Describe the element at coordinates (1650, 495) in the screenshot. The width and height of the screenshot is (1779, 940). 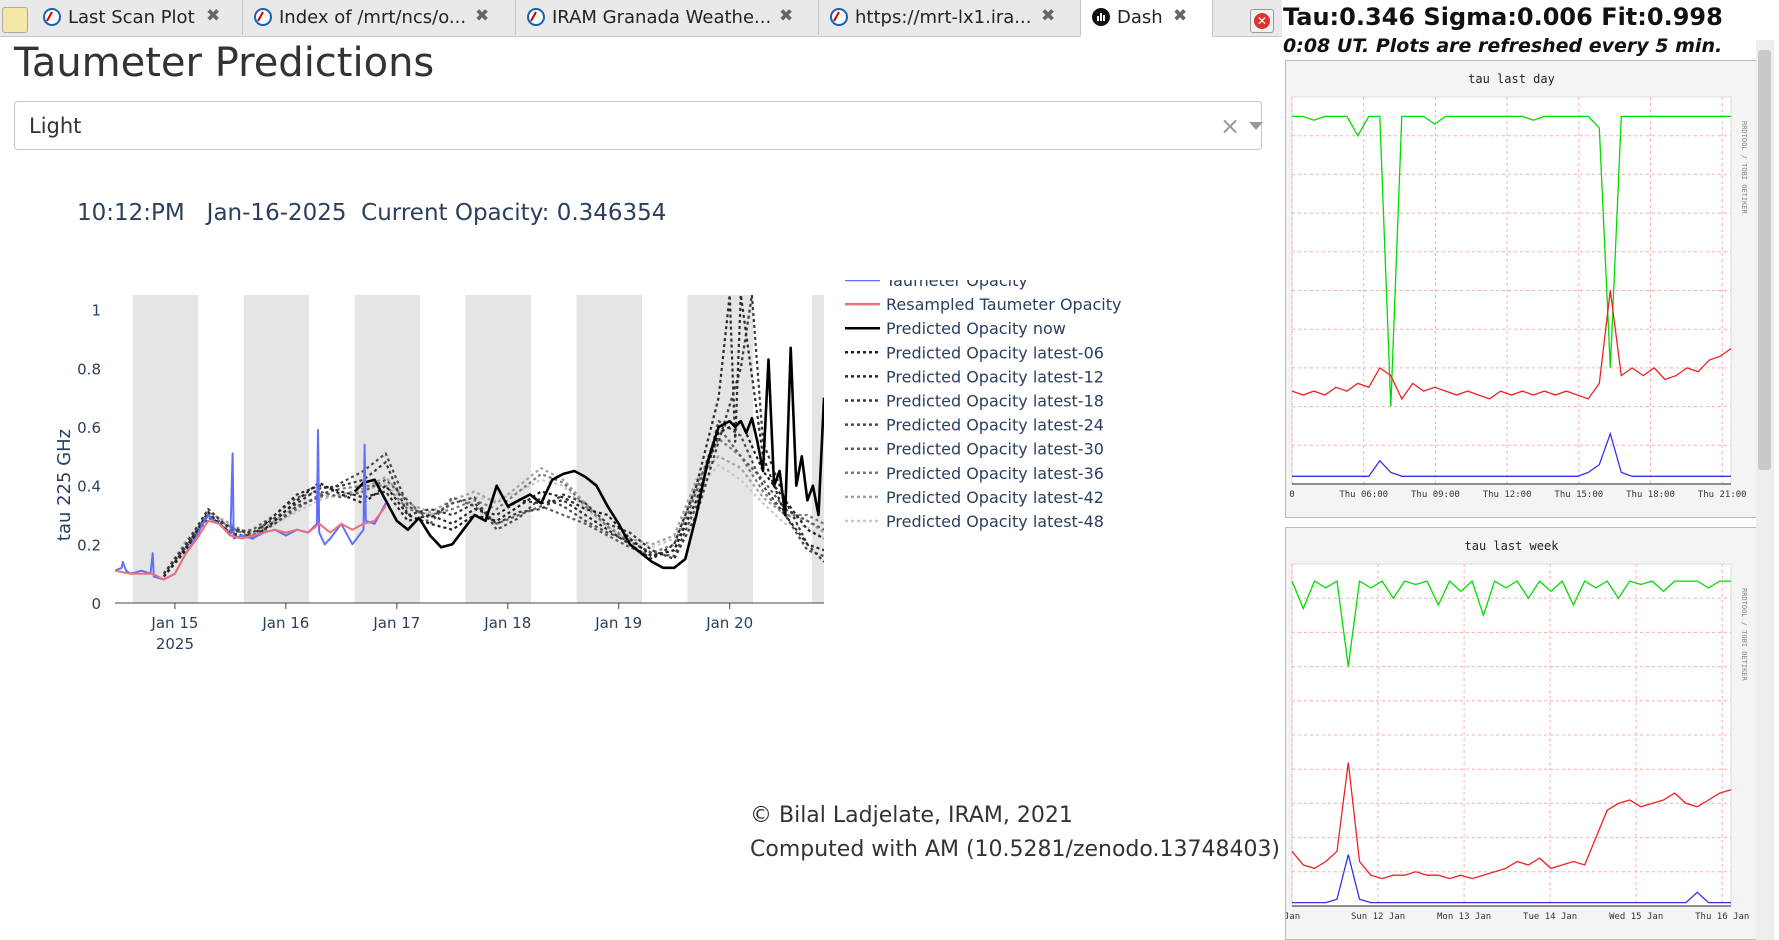
I see `graph-x-label: Thu 18:00` at that location.